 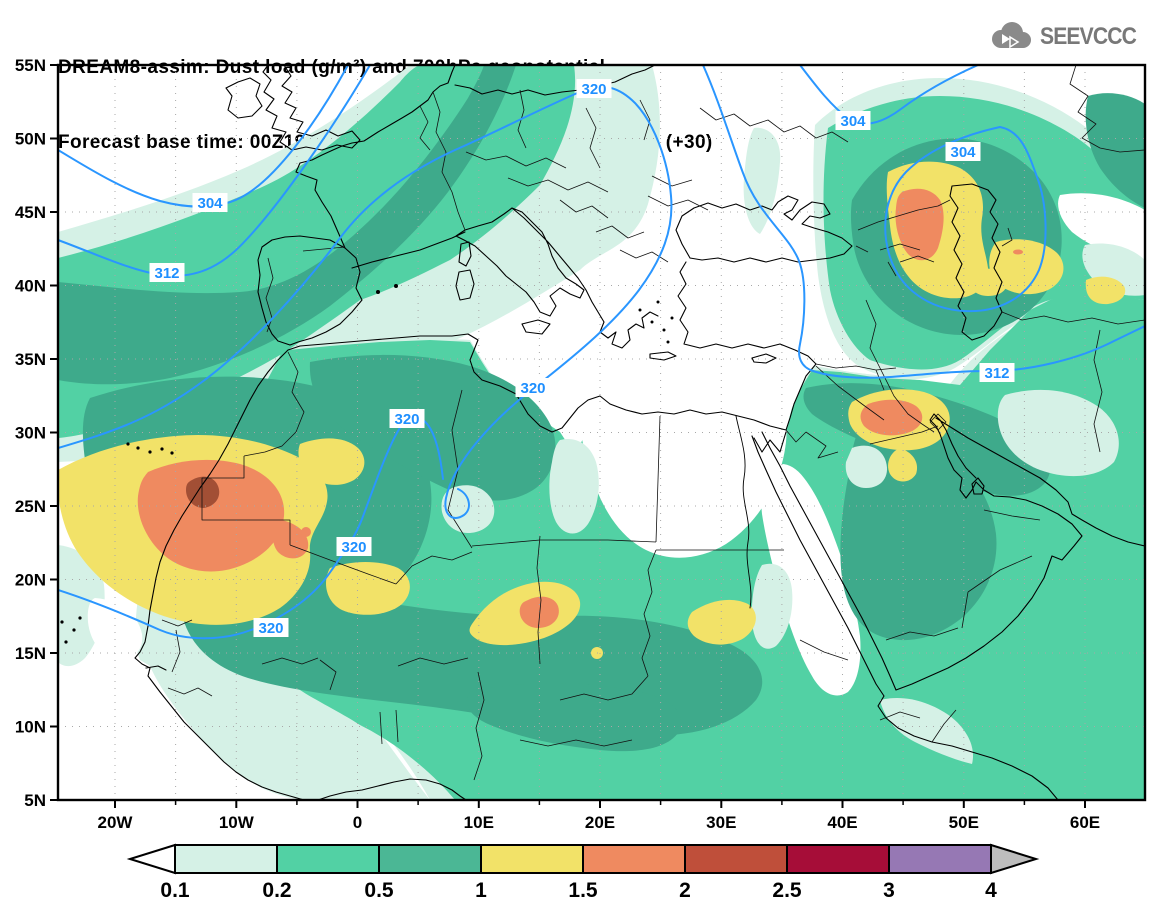 What do you see at coordinates (30, 653) in the screenshot?
I see `lat-tick-label: 15N` at bounding box center [30, 653].